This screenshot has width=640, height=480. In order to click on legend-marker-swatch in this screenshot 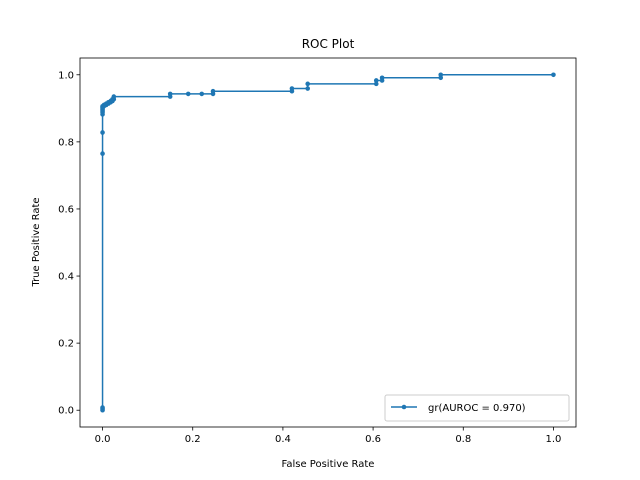, I will do `click(404, 407)`.